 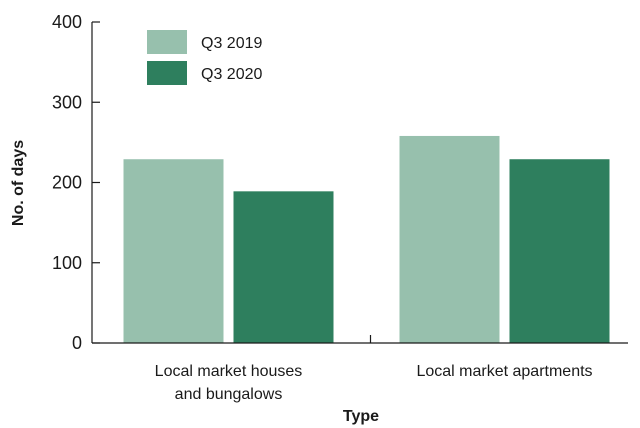 I want to click on x-category-label-line: and bungalows, so click(x=229, y=394).